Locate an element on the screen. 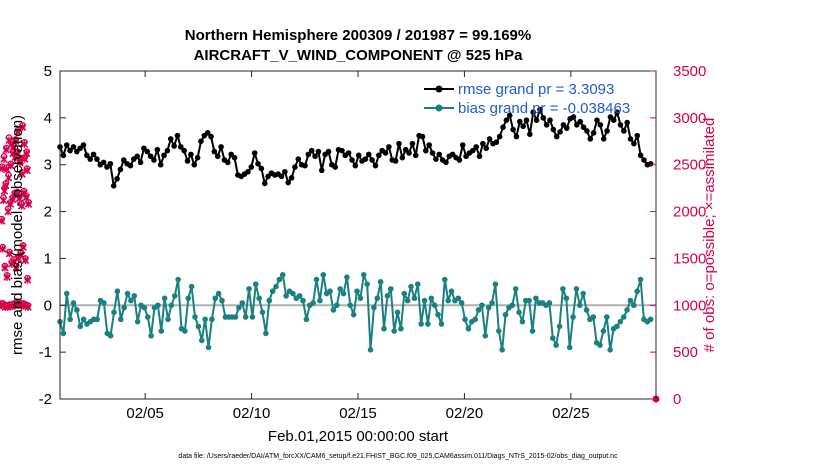 The image size is (830, 470). y-left-tick-label: 3 is located at coordinates (48, 165).